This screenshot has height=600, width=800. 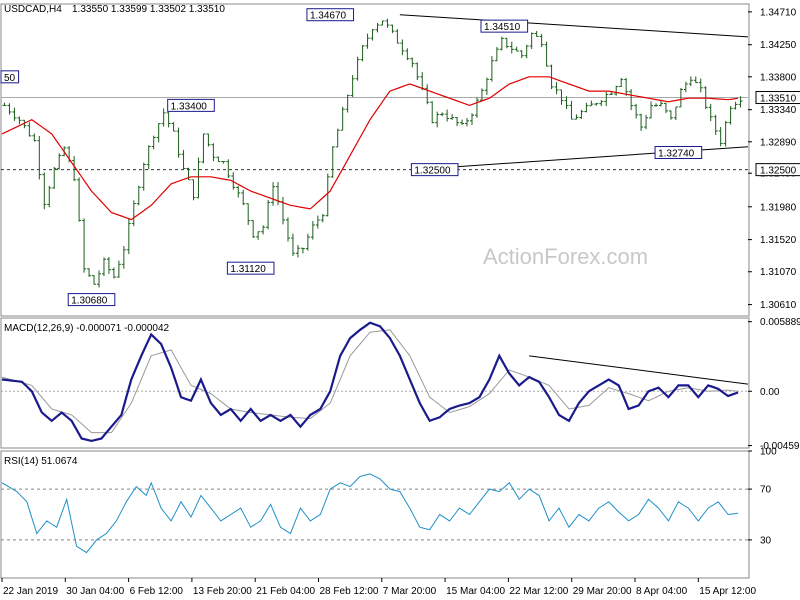 I want to click on x-tick-label: 7 Mar 20:00, so click(x=410, y=591).